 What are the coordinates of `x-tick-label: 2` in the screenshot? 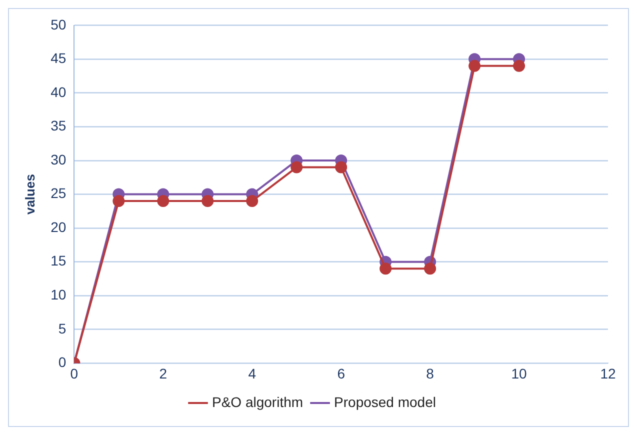 It's located at (163, 373).